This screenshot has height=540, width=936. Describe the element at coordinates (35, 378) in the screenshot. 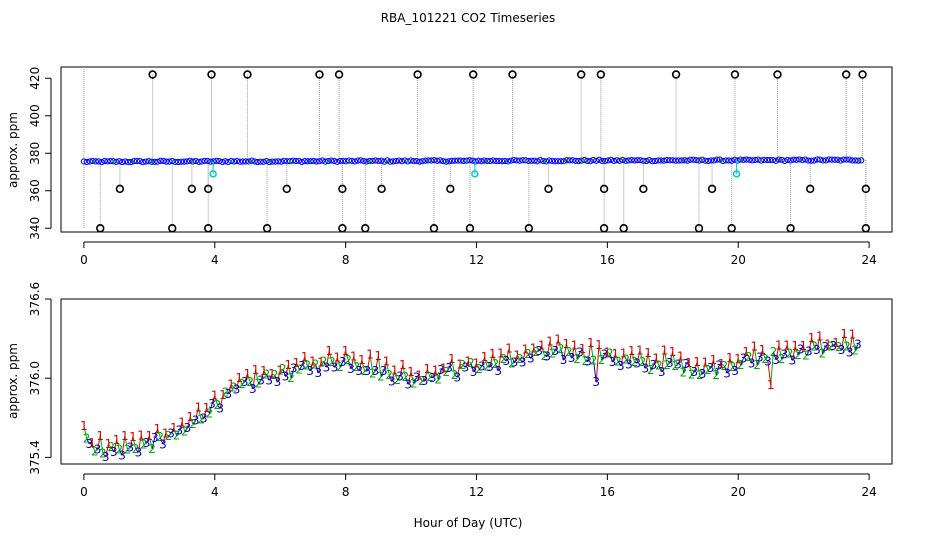

I see `y-tick-label: 376.0` at that location.